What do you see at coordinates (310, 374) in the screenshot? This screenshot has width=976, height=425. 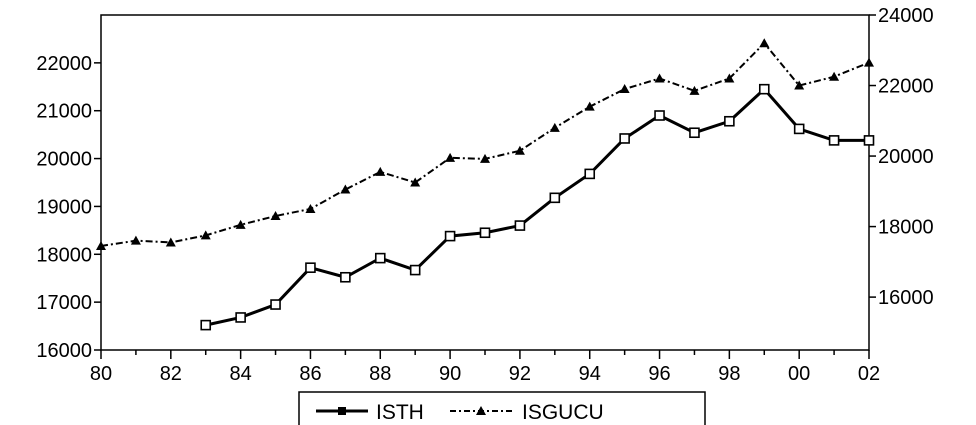 I see `x-tick-label: 86` at bounding box center [310, 374].